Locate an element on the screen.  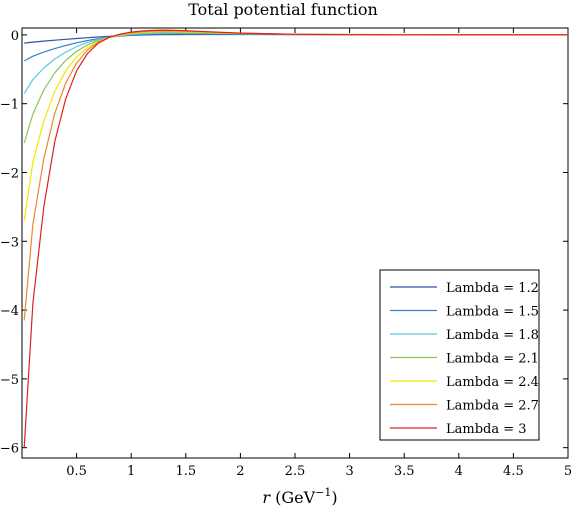
y-tick-label: −3 is located at coordinates (9, 242).